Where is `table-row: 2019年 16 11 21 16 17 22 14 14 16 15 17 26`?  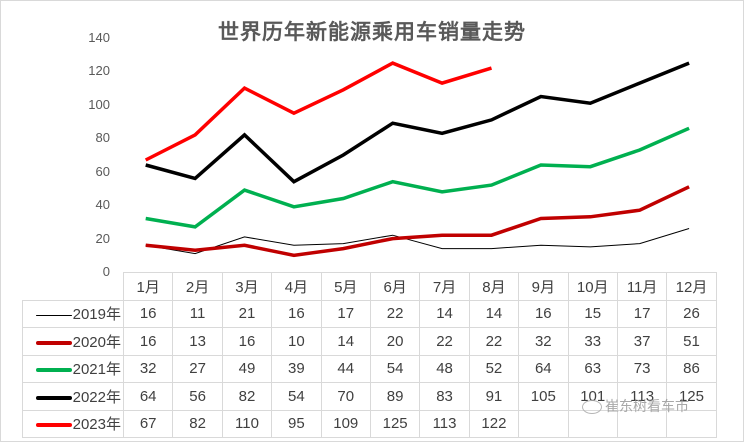
table-row: 2019年 16 11 21 16 17 22 14 14 16 15 17 26 is located at coordinates (369, 313).